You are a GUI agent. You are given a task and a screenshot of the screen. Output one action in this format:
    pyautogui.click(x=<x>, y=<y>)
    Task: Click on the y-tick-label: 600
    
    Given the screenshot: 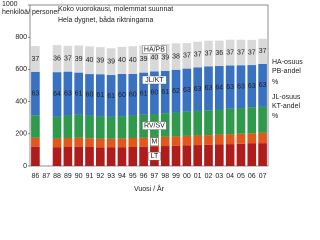 What is the action you would take?
    pyautogui.click(x=21, y=69)
    